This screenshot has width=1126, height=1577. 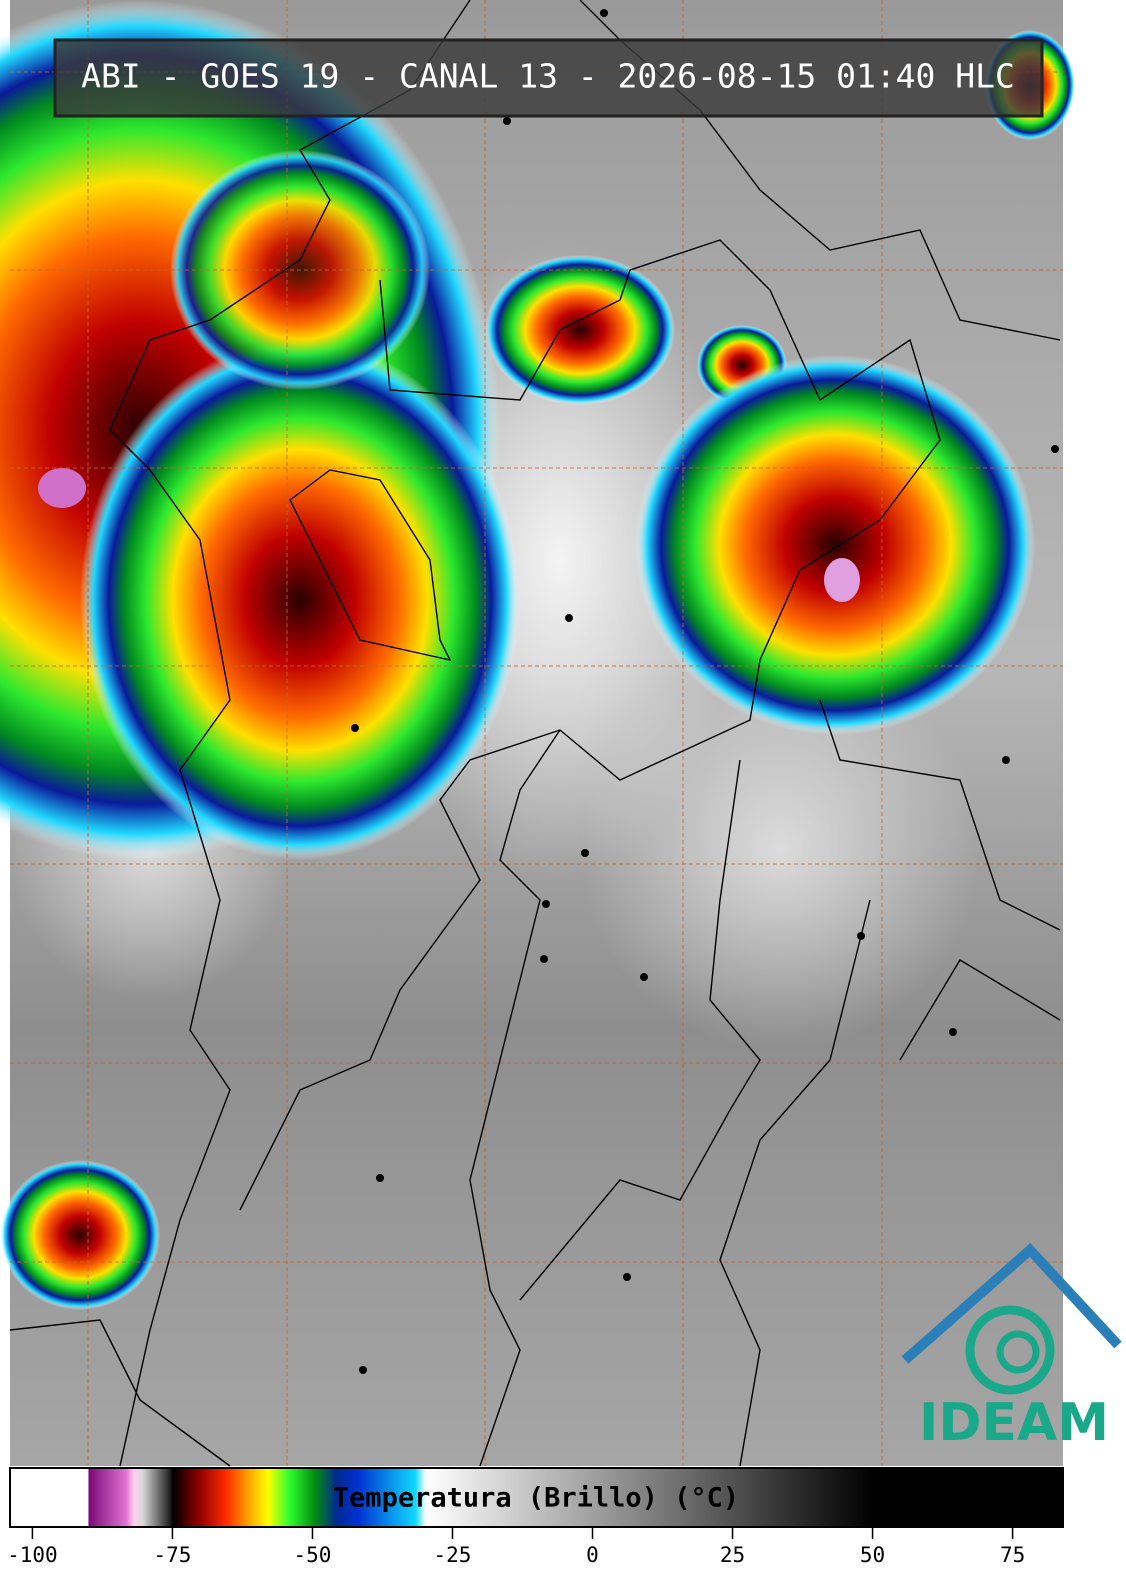 I want to click on colorbar-label: Temperatura (Brillo) (°C), so click(x=536, y=1498).